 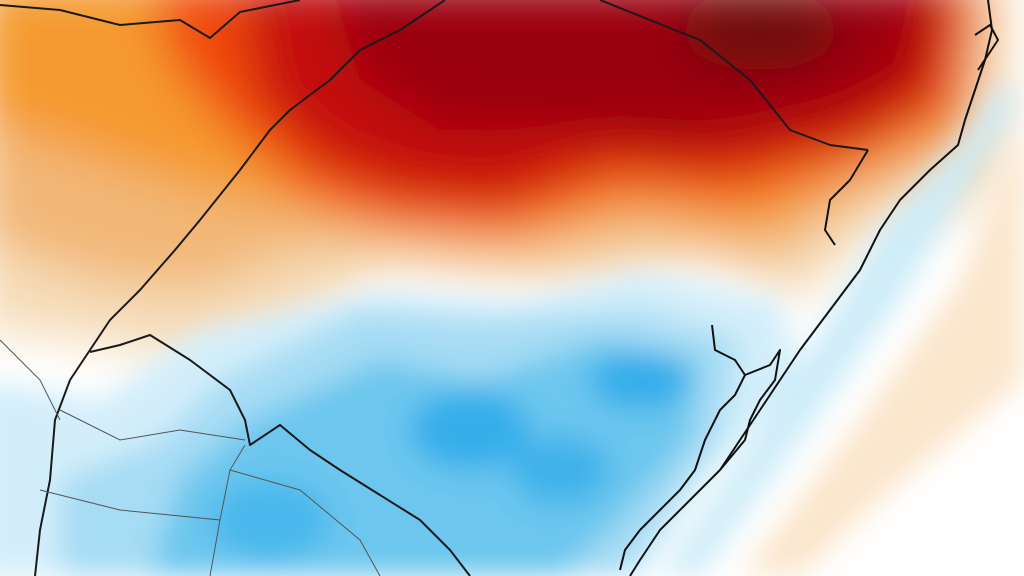 I want to click on deep-red, so click(x=760, y=35).